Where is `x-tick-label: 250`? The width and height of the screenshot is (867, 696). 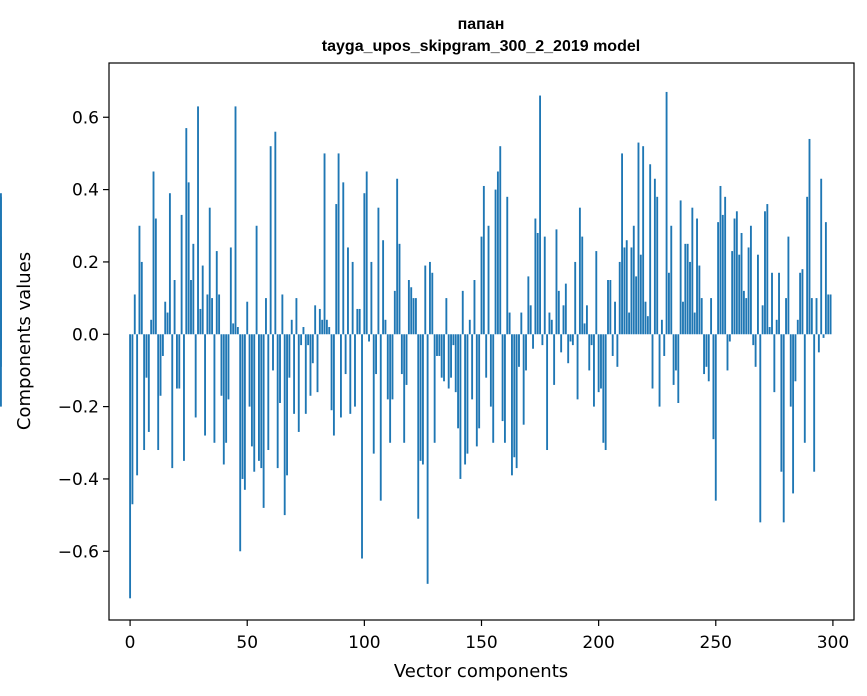
x-tick-label: 250 is located at coordinates (716, 643).